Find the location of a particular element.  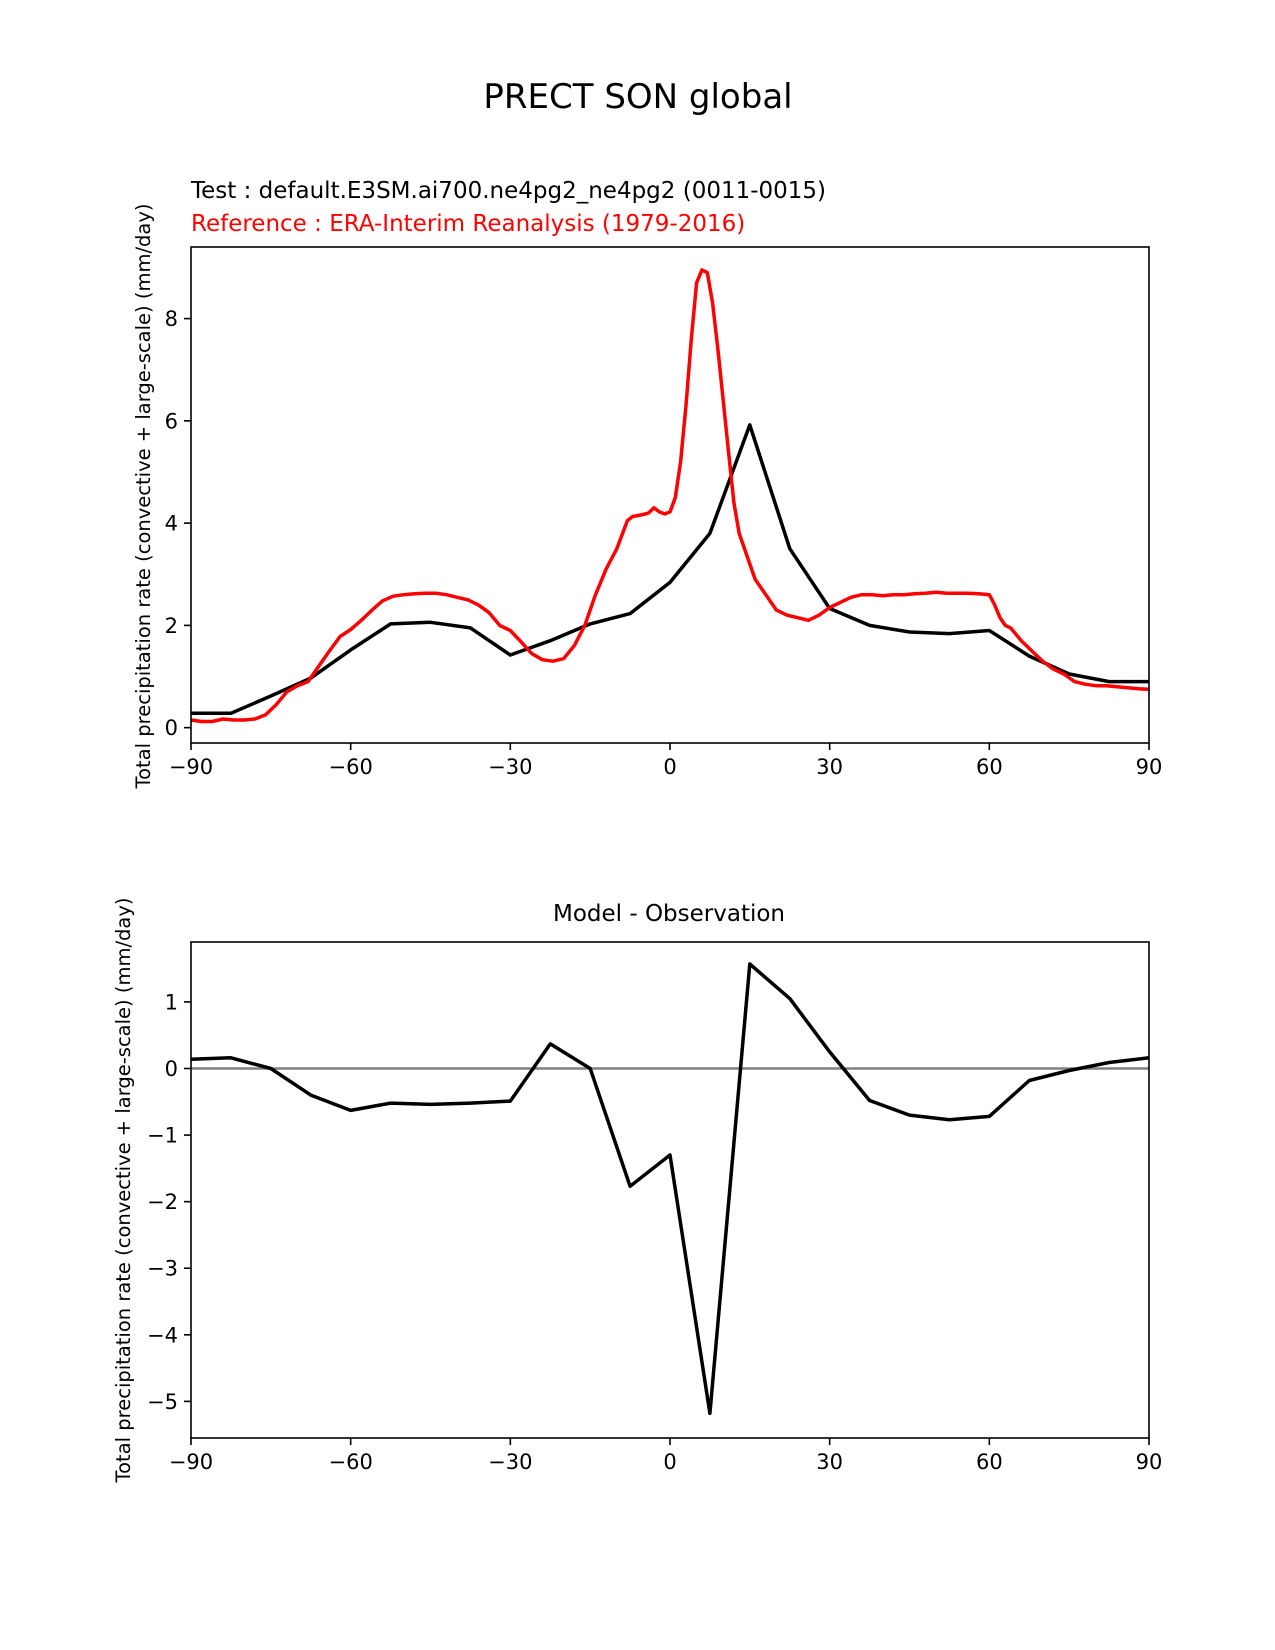

y-tick-label: −4 is located at coordinates (162, 1335).